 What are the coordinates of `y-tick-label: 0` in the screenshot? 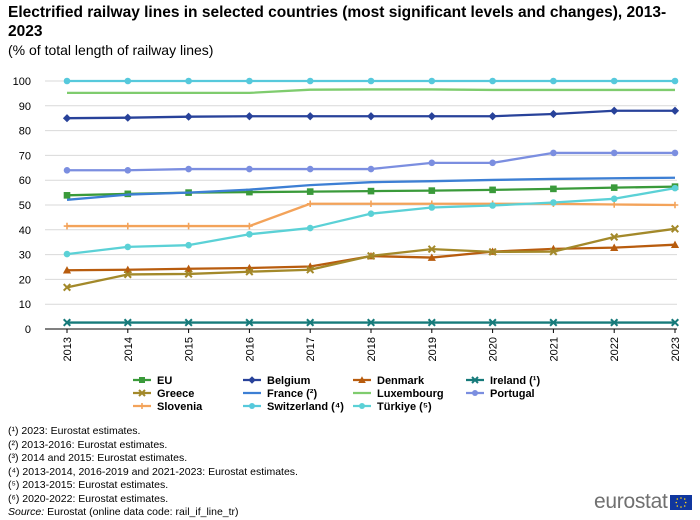 It's located at (28, 330).